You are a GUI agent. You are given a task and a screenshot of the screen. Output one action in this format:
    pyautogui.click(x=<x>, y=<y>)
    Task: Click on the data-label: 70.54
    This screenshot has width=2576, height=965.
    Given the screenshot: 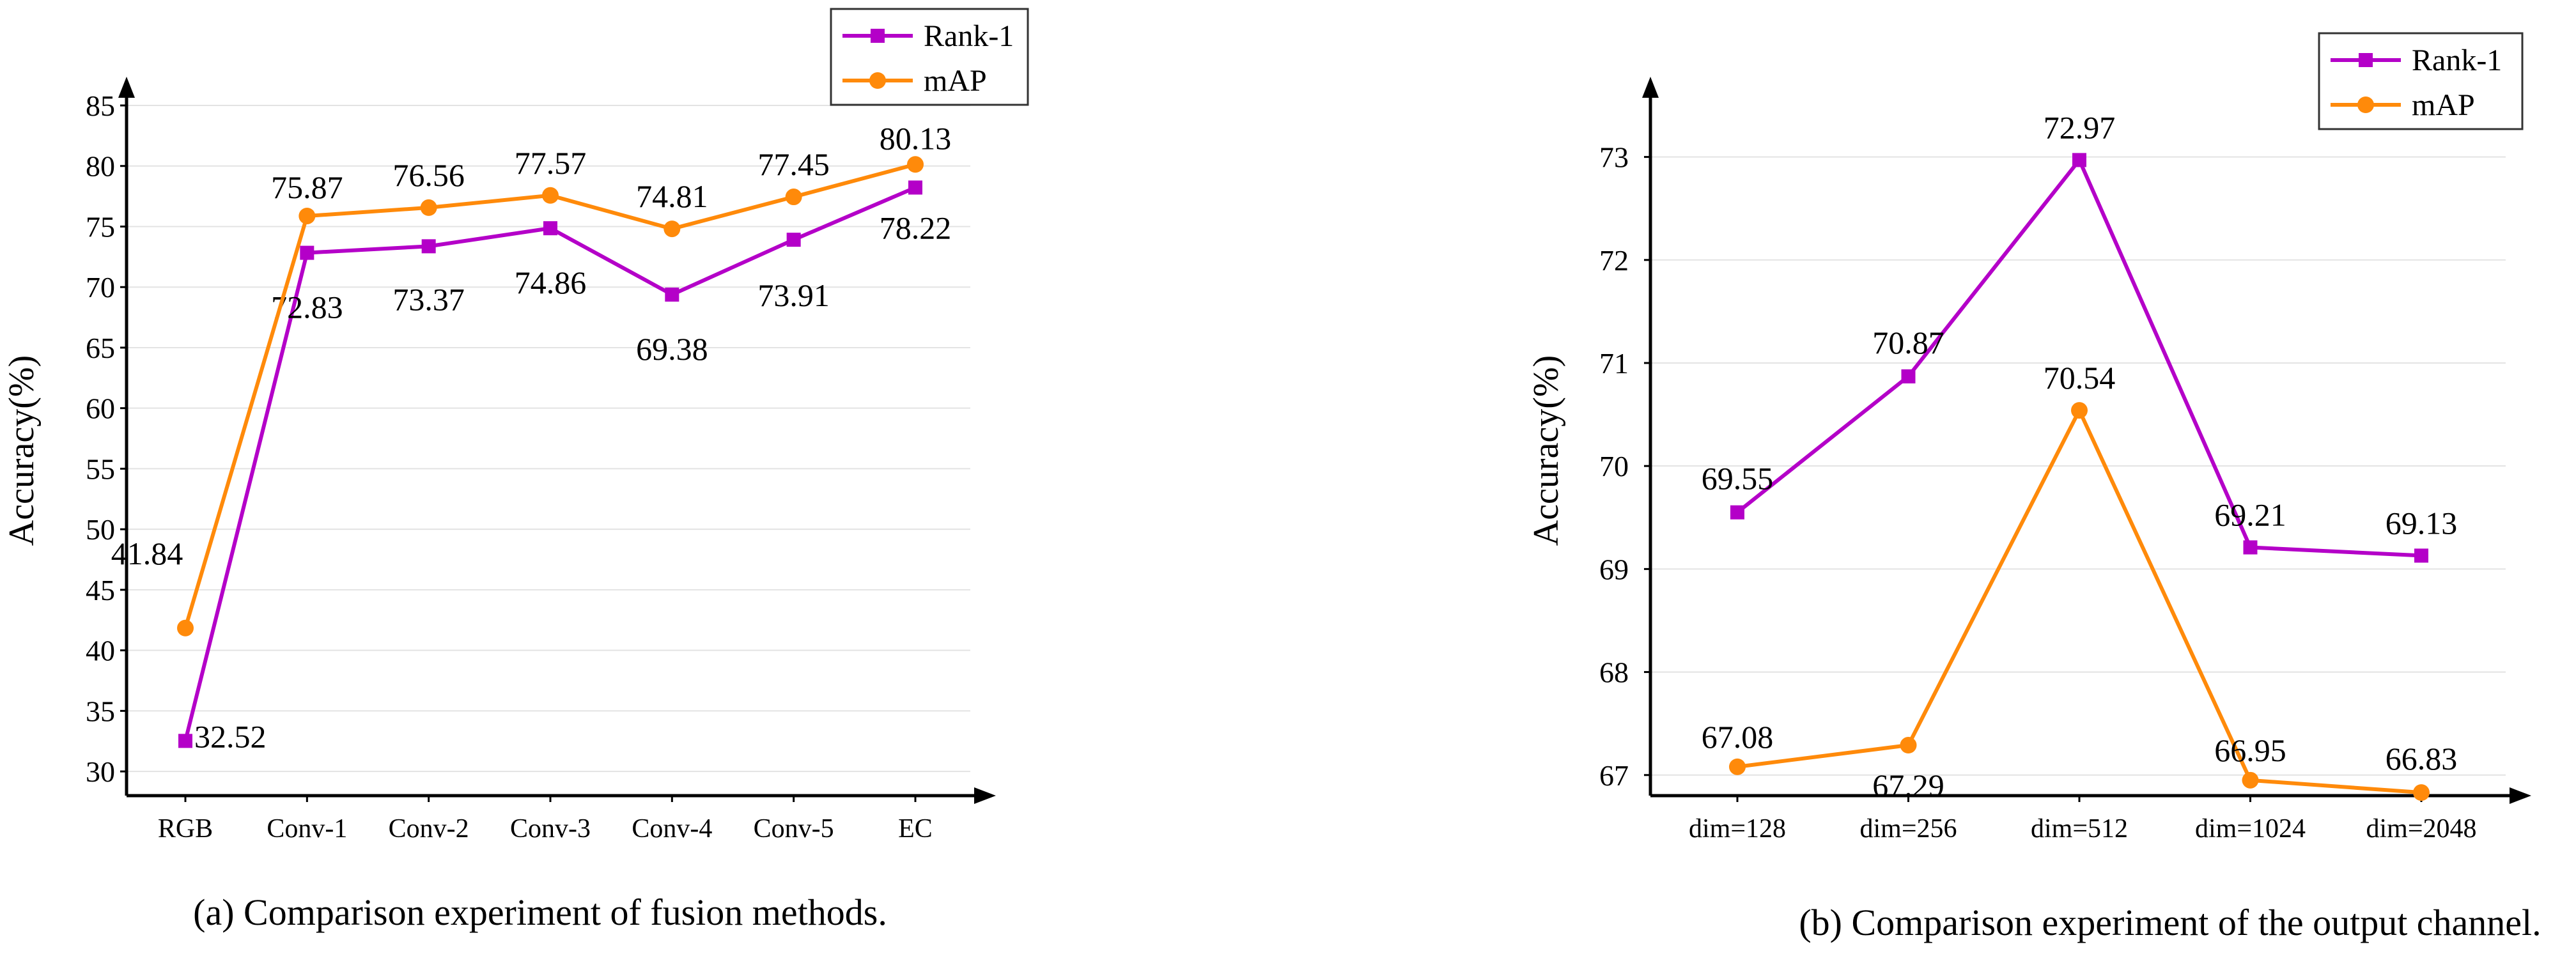 What is the action you would take?
    pyautogui.click(x=2080, y=378)
    